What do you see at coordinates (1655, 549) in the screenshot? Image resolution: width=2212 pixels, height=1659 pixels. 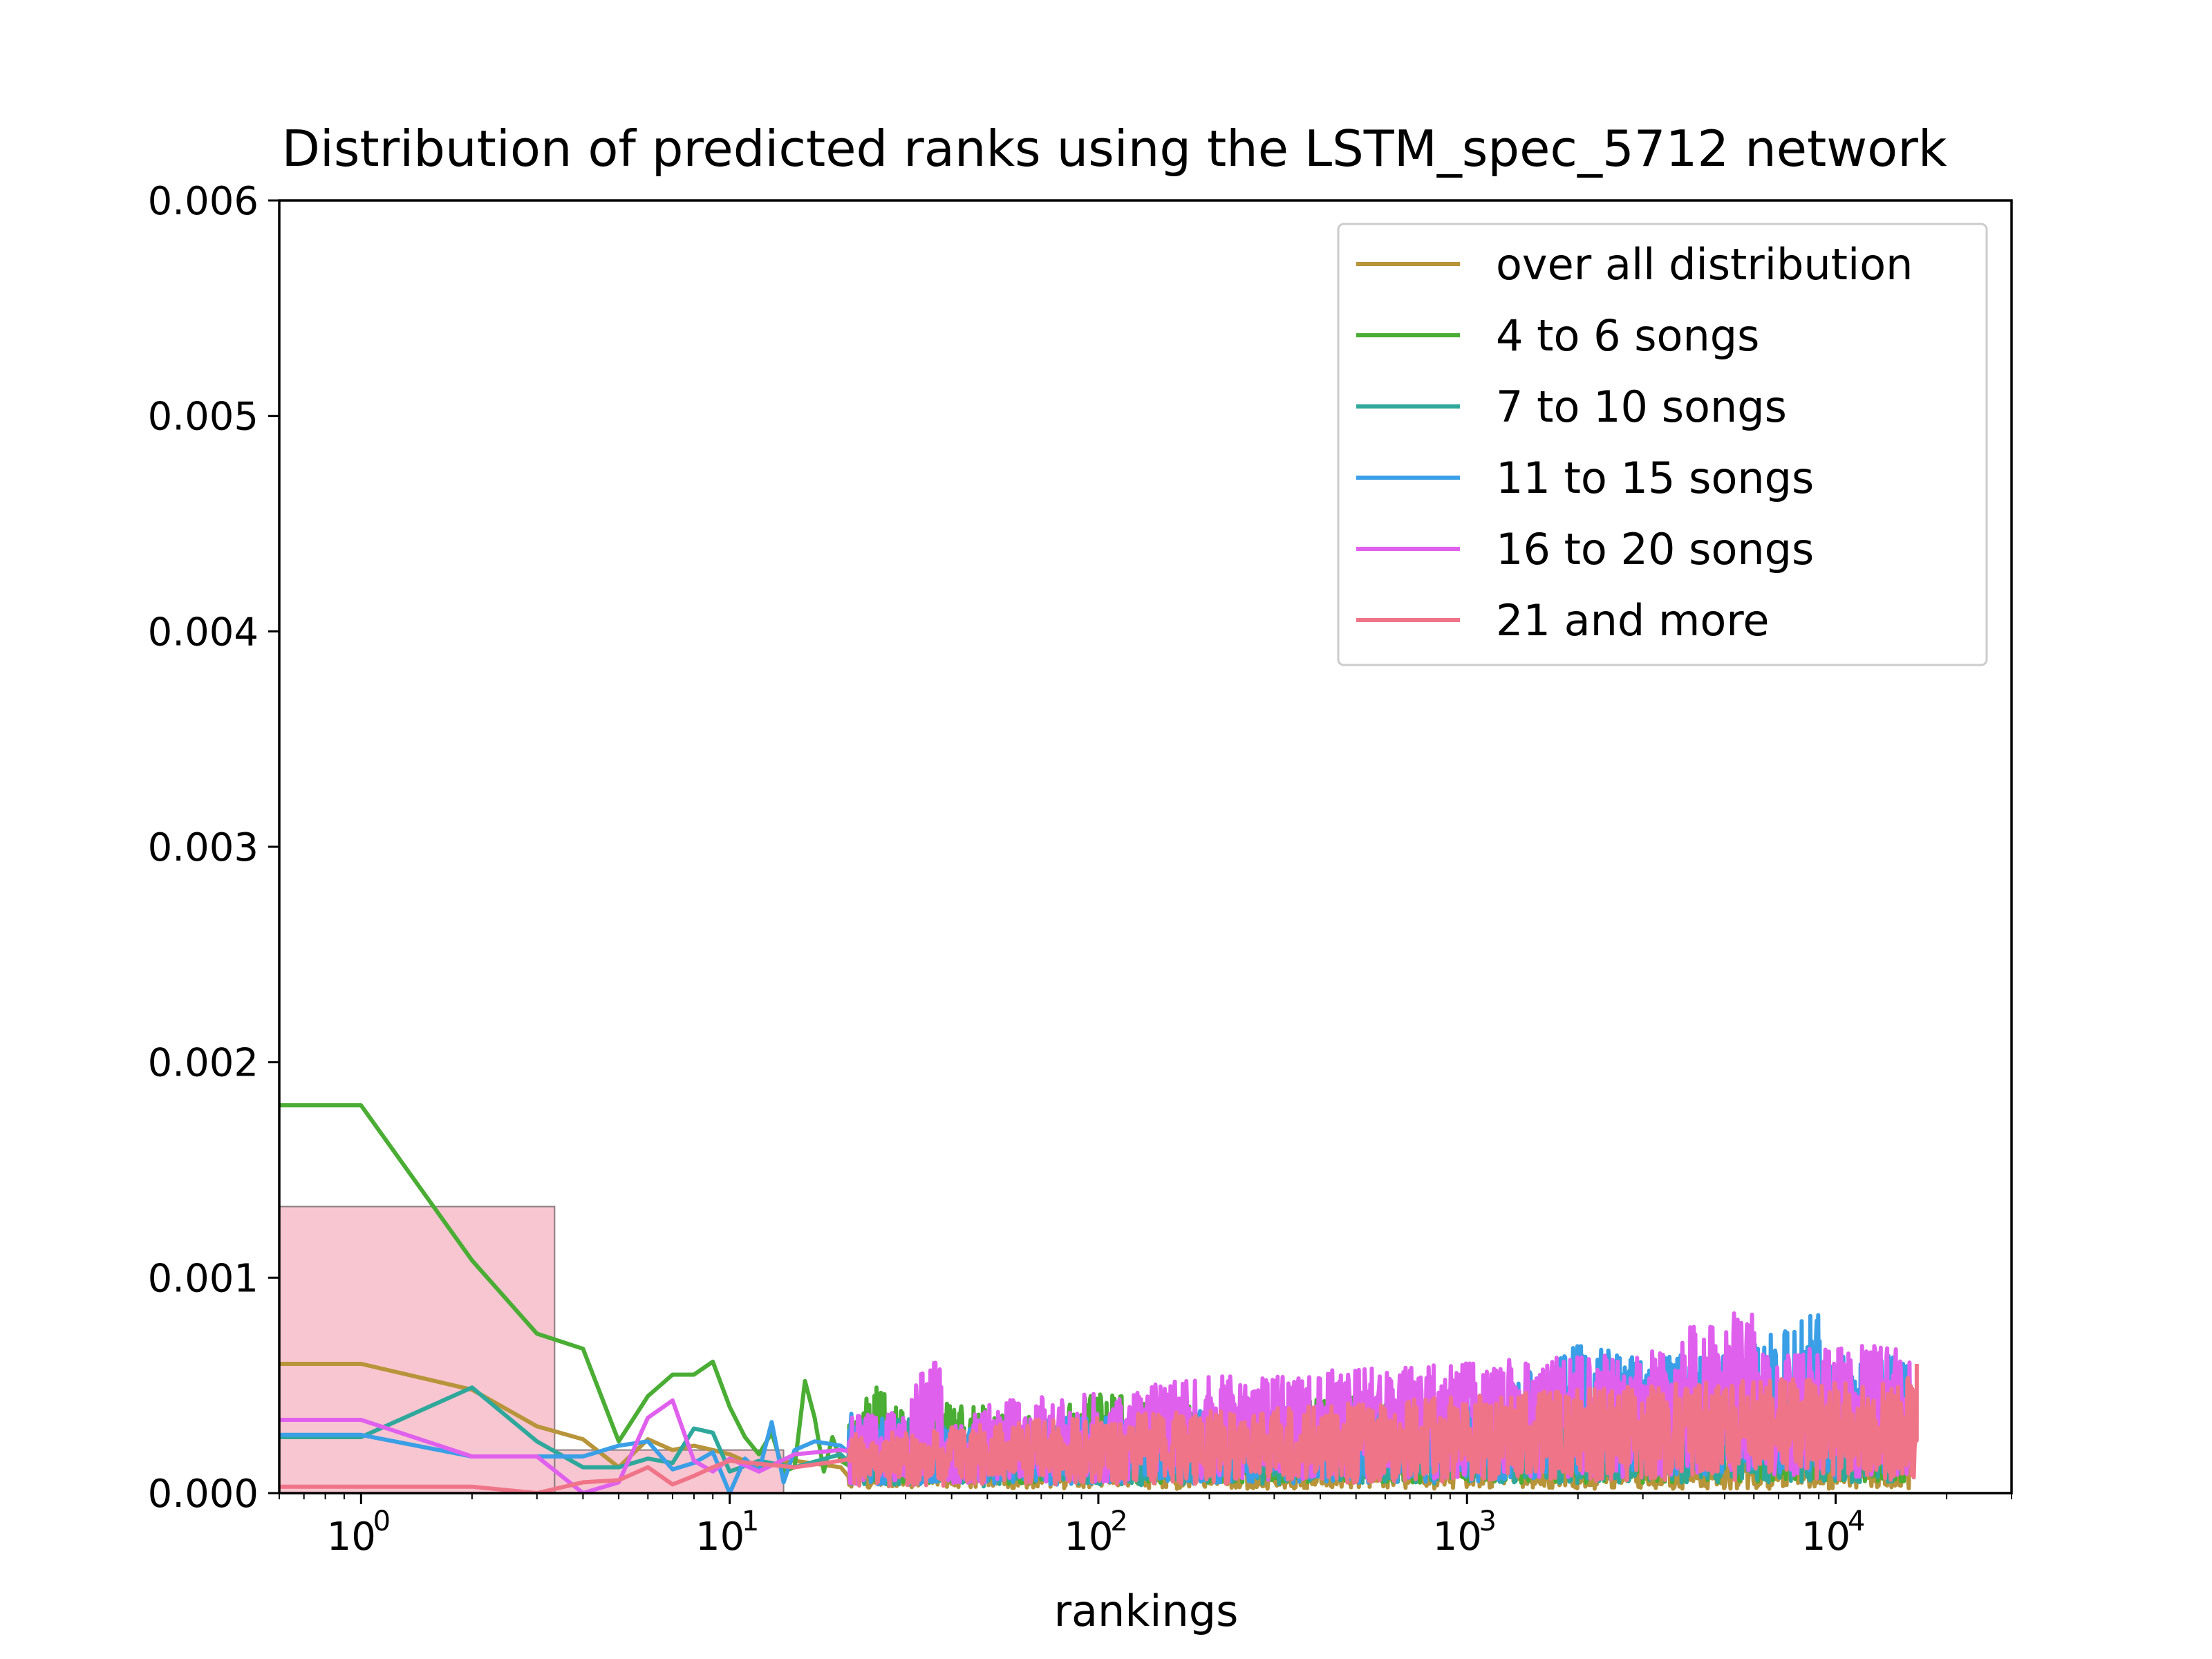 I see `legend-label-5: 16 to 20 songs` at bounding box center [1655, 549].